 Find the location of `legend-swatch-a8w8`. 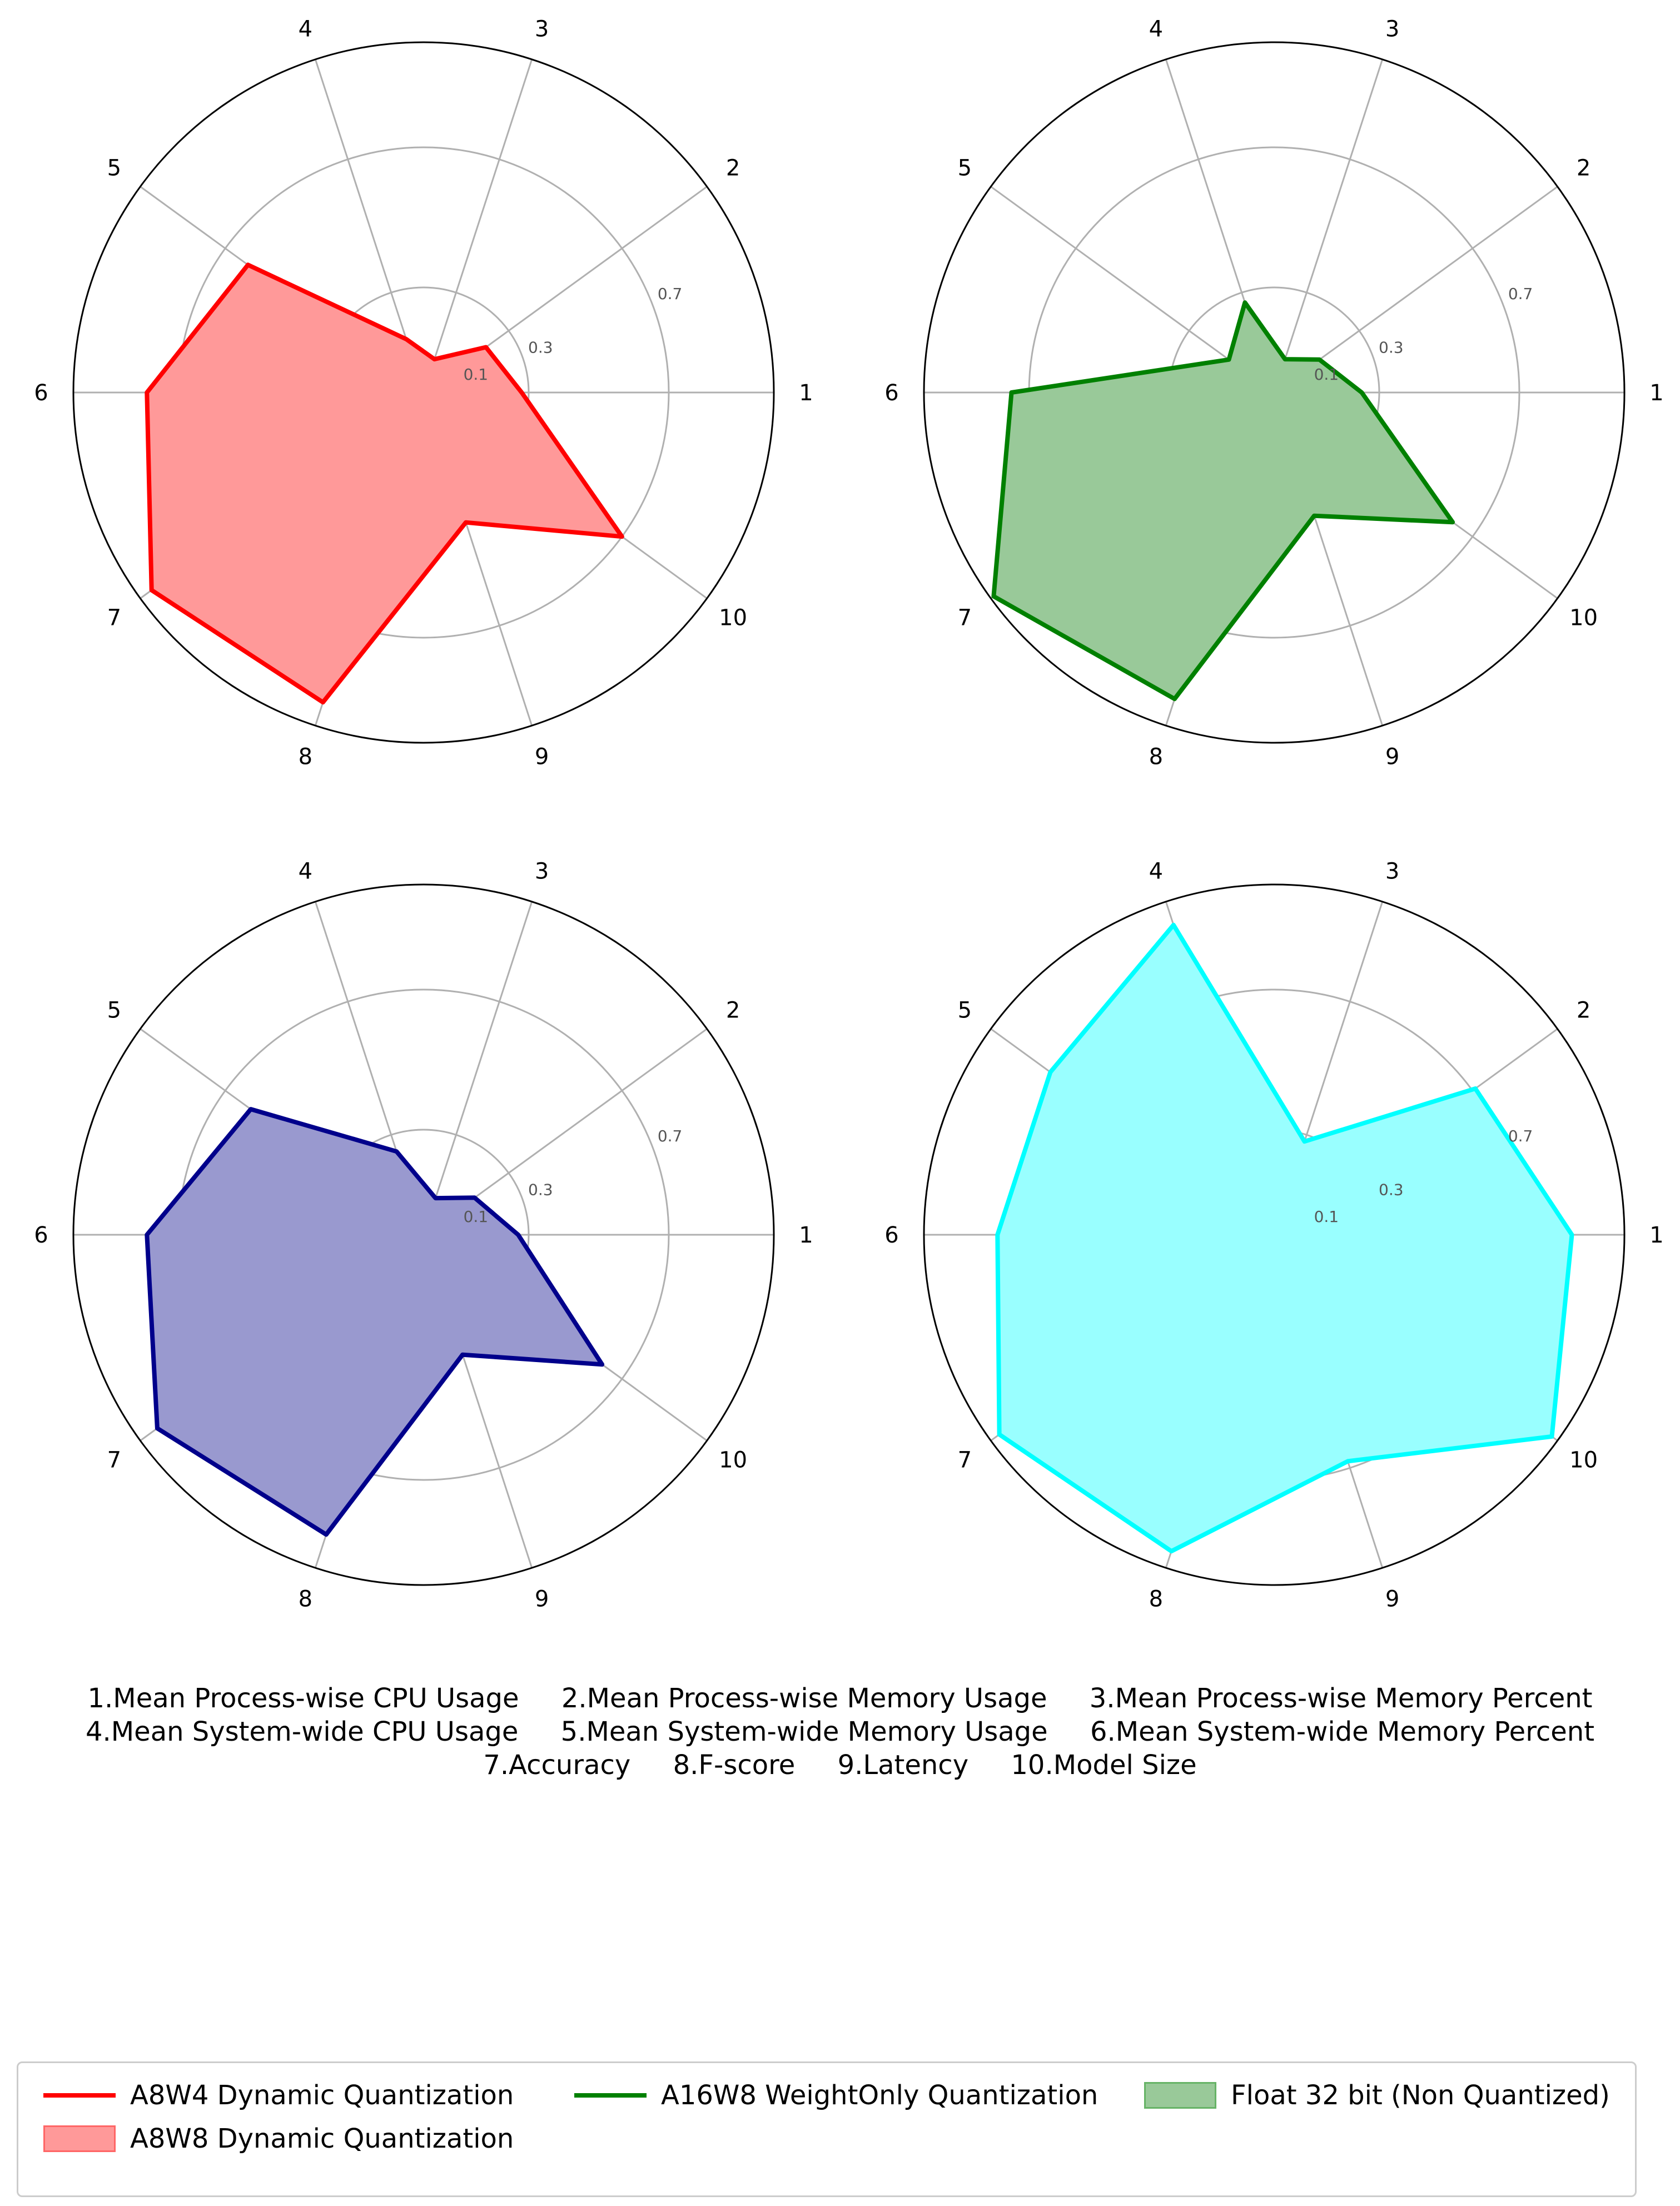

legend-swatch-a8w8 is located at coordinates (79, 2138).